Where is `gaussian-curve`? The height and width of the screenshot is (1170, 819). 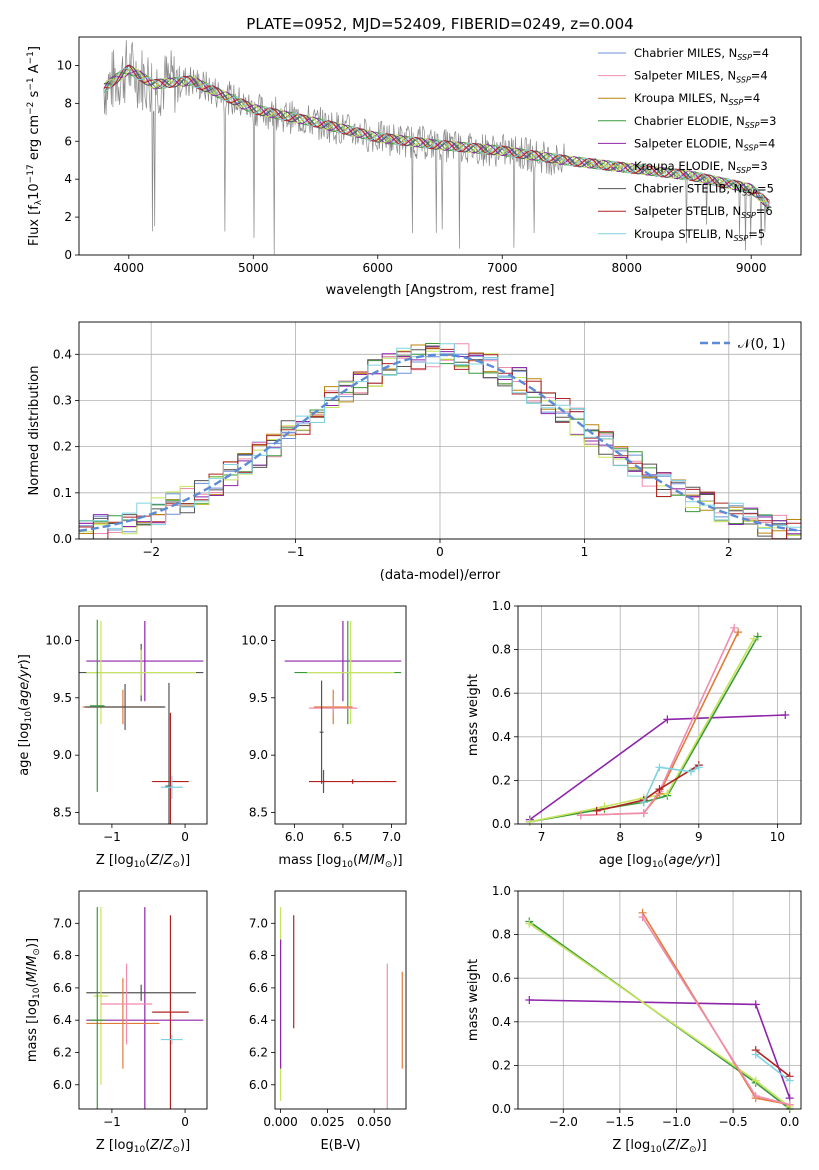
gaussian-curve is located at coordinates (440, 443).